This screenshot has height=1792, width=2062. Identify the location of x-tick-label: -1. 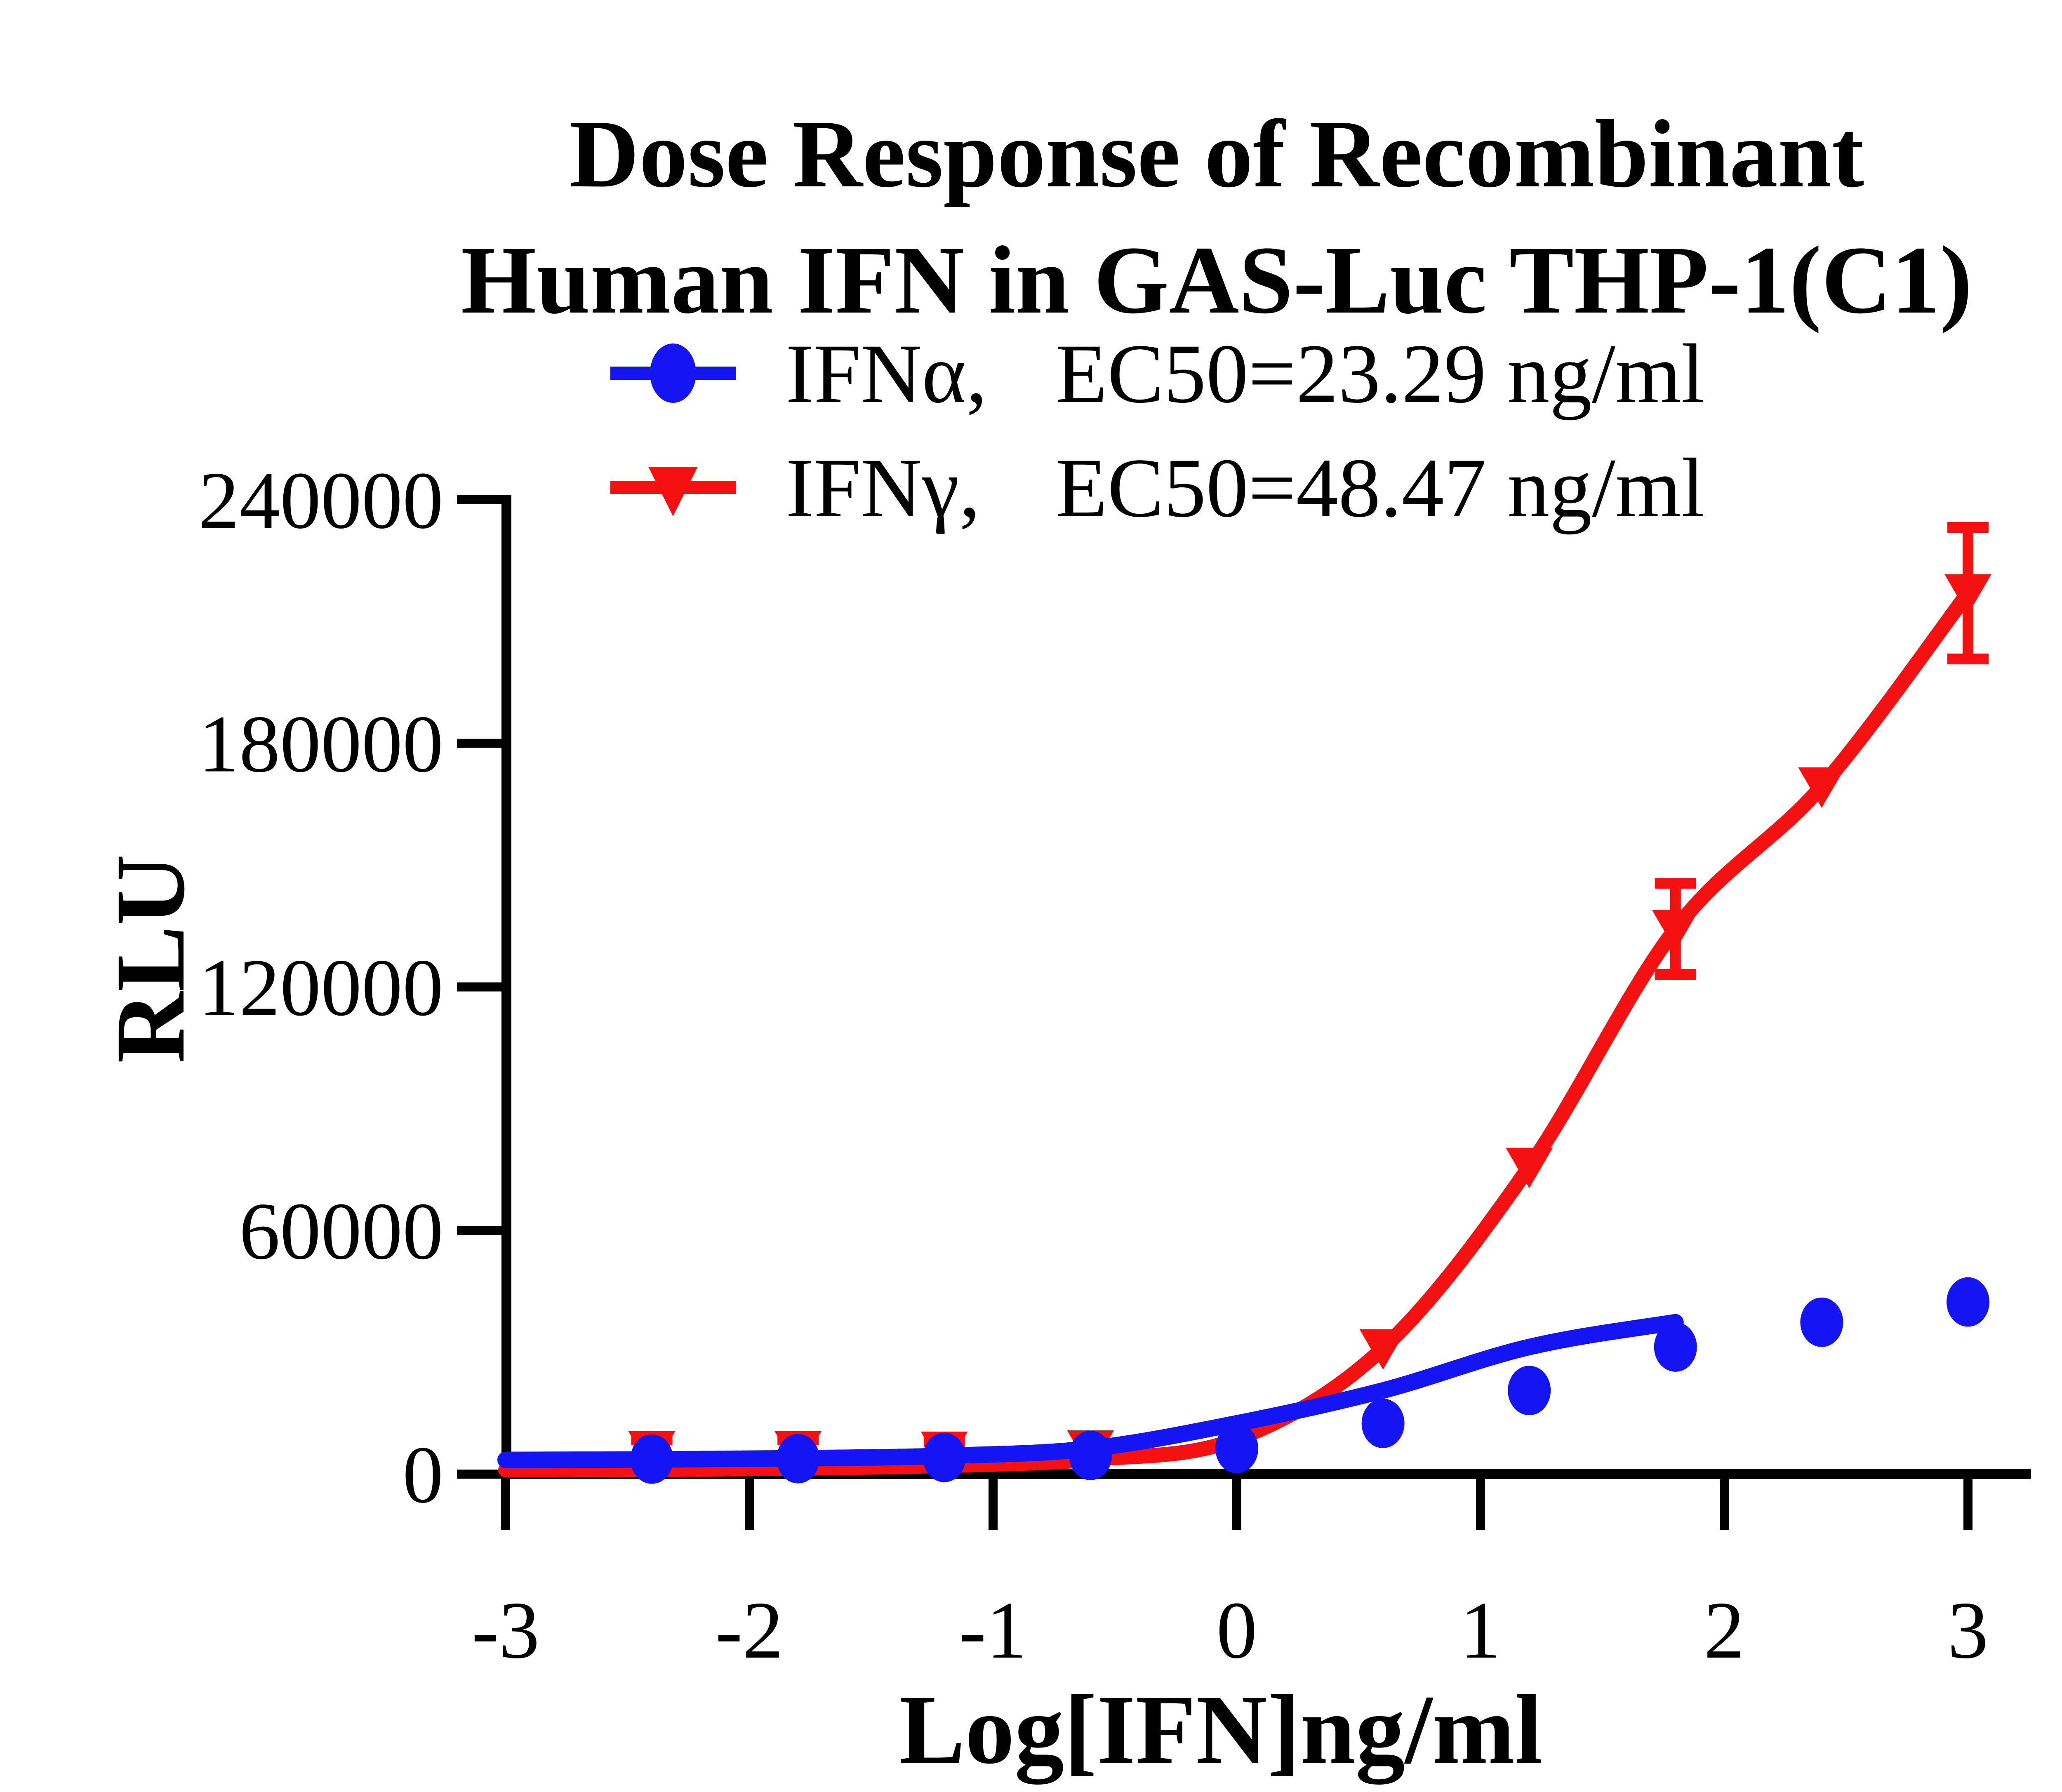
(993, 1630).